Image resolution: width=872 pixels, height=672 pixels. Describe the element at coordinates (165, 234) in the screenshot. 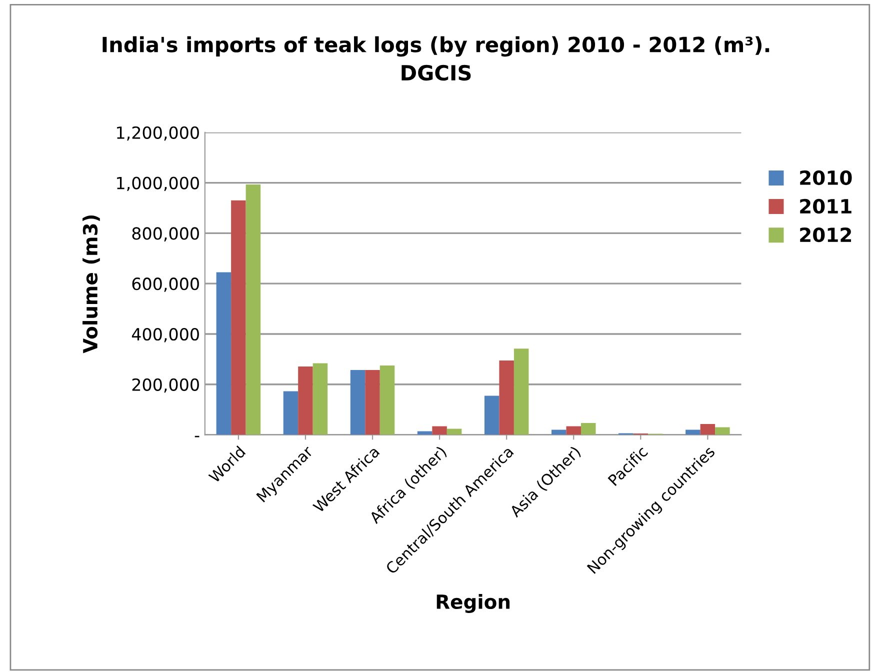

I see `y-tick-label: 800,000` at that location.